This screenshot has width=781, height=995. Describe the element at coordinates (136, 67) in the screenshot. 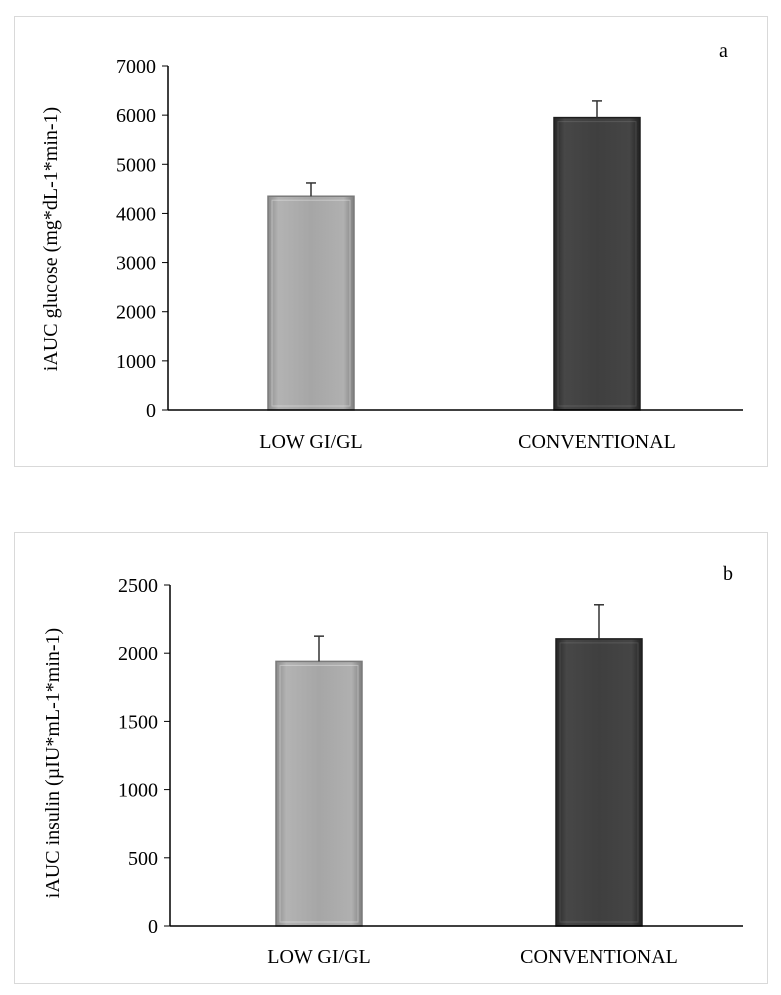

I see `y-tick-label: 7000` at that location.